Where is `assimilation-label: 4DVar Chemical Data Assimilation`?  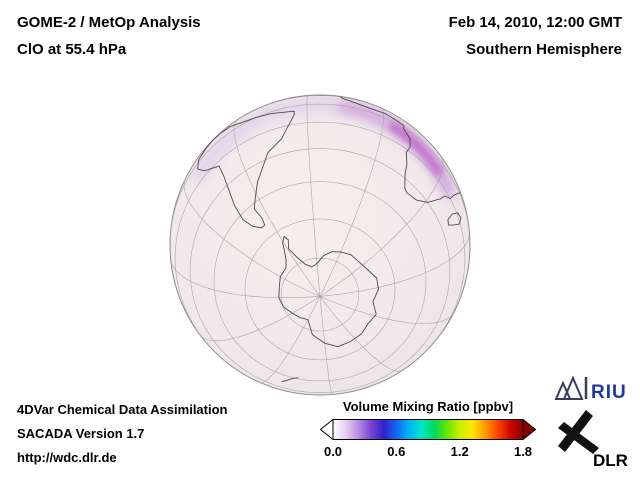
assimilation-label: 4DVar Chemical Data Assimilation is located at coordinates (122, 409).